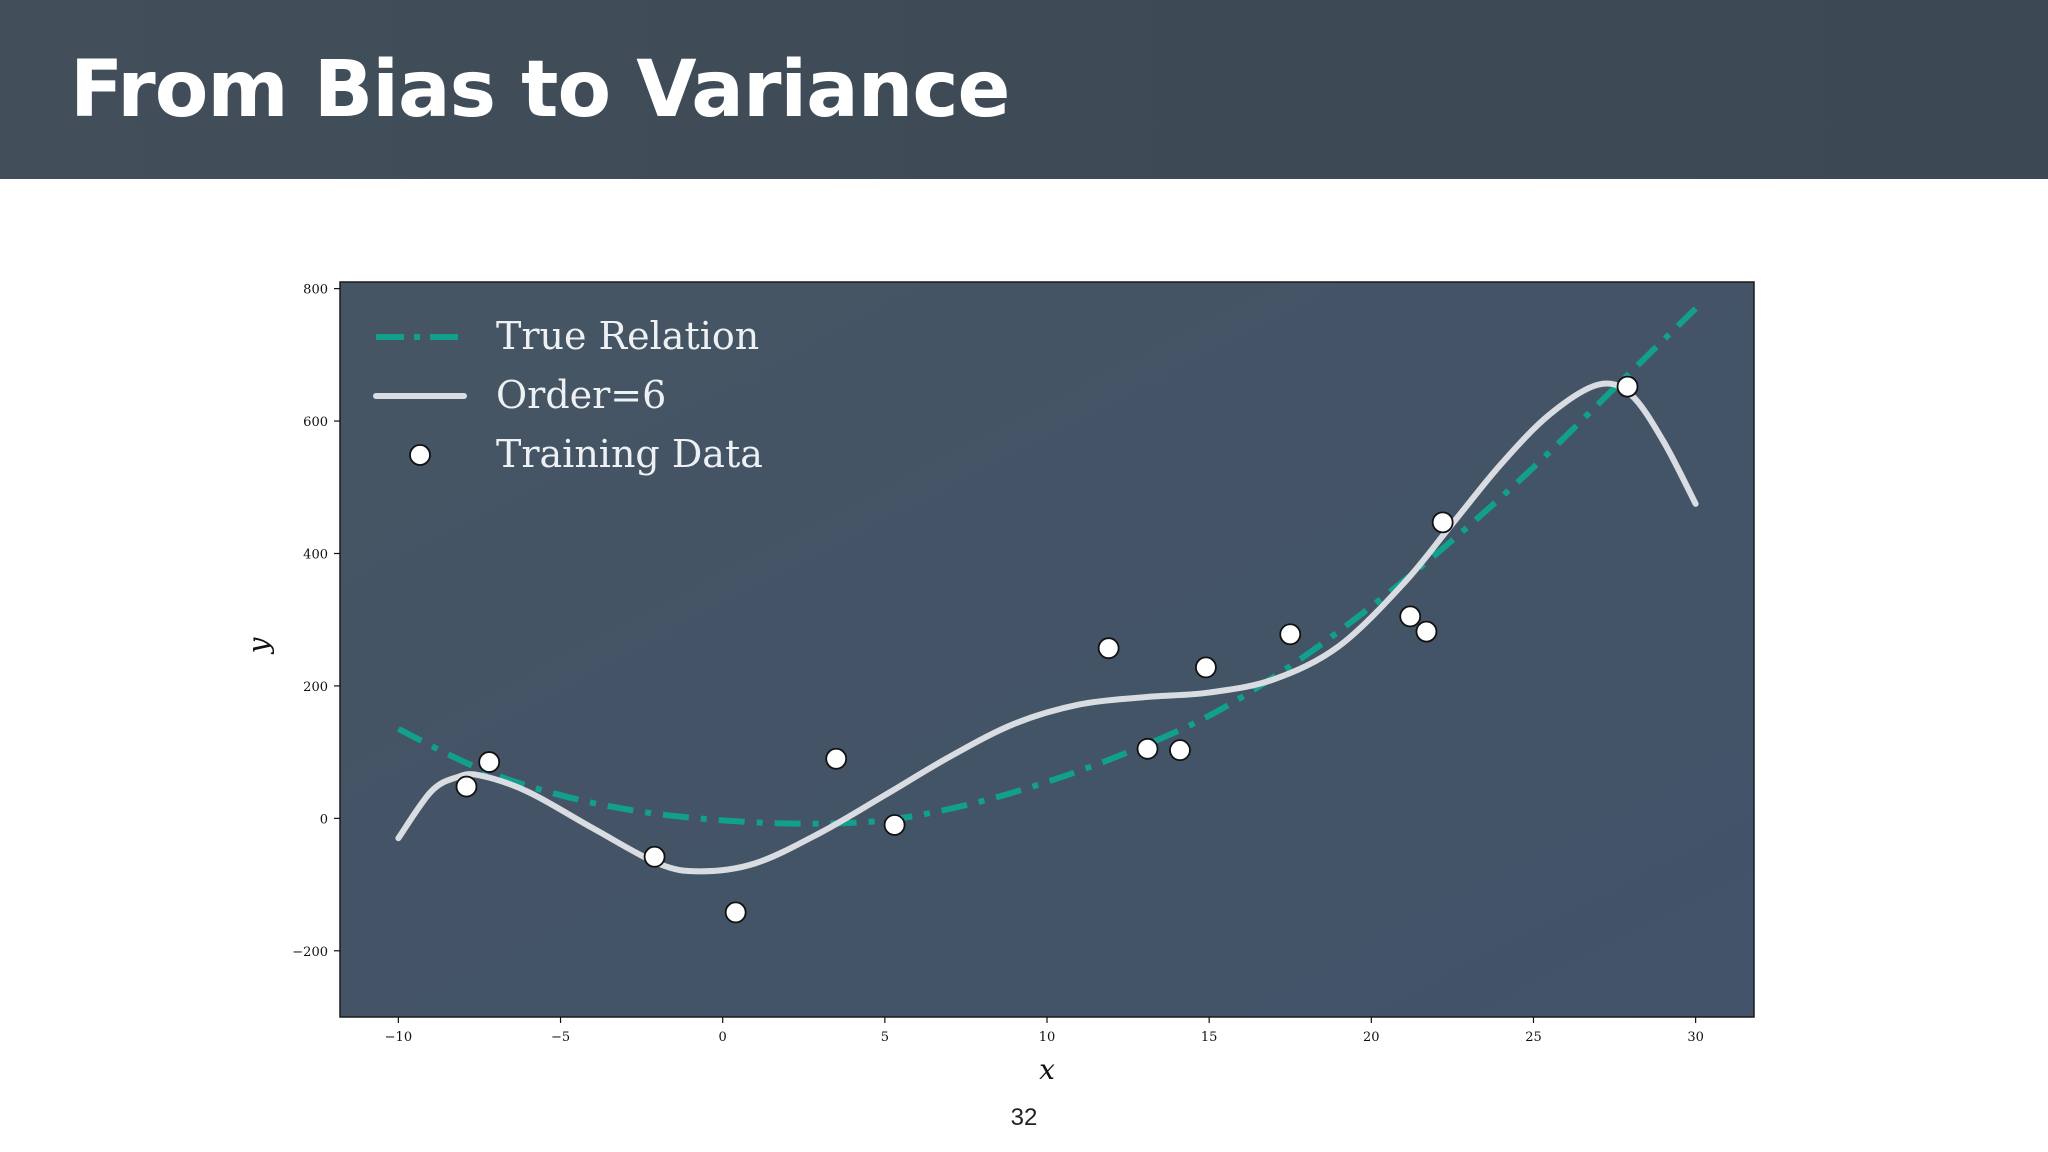  What do you see at coordinates (1047, 1069) in the screenshot?
I see `x-axis-label: x` at bounding box center [1047, 1069].